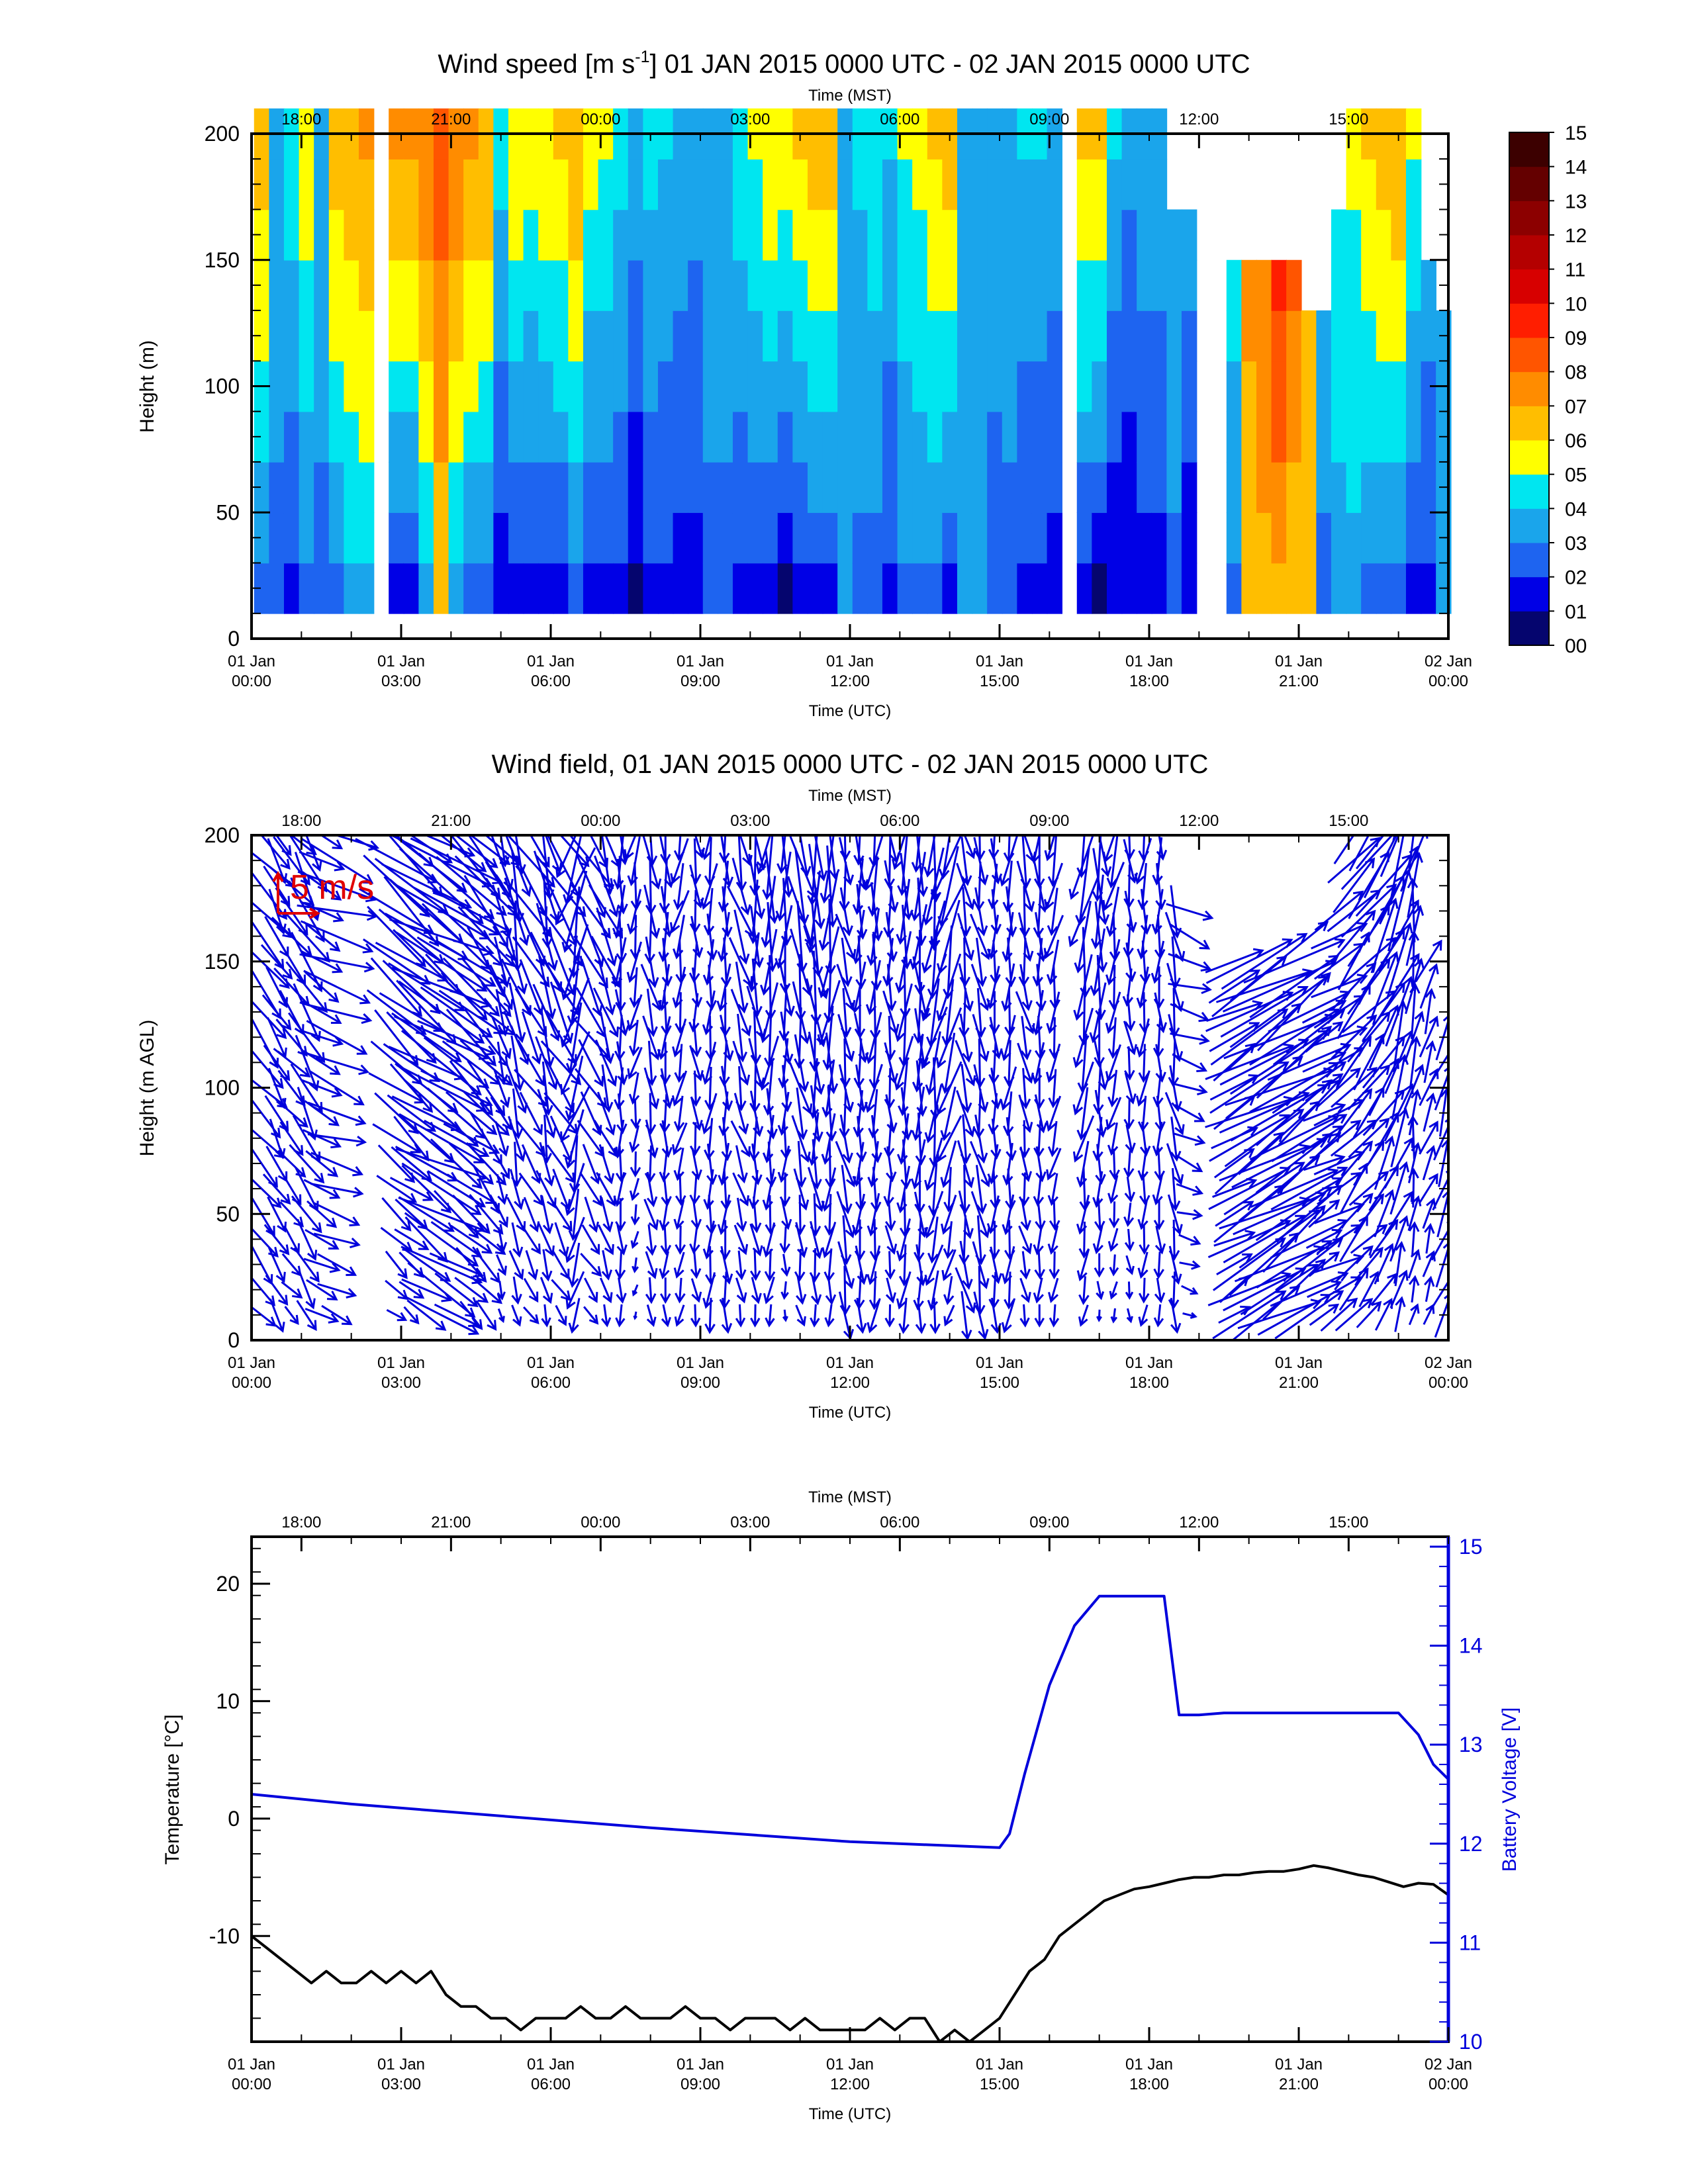 The width and height of the screenshot is (1688, 2184). I want to click on reference-label: 5 m/s, so click(332, 887).